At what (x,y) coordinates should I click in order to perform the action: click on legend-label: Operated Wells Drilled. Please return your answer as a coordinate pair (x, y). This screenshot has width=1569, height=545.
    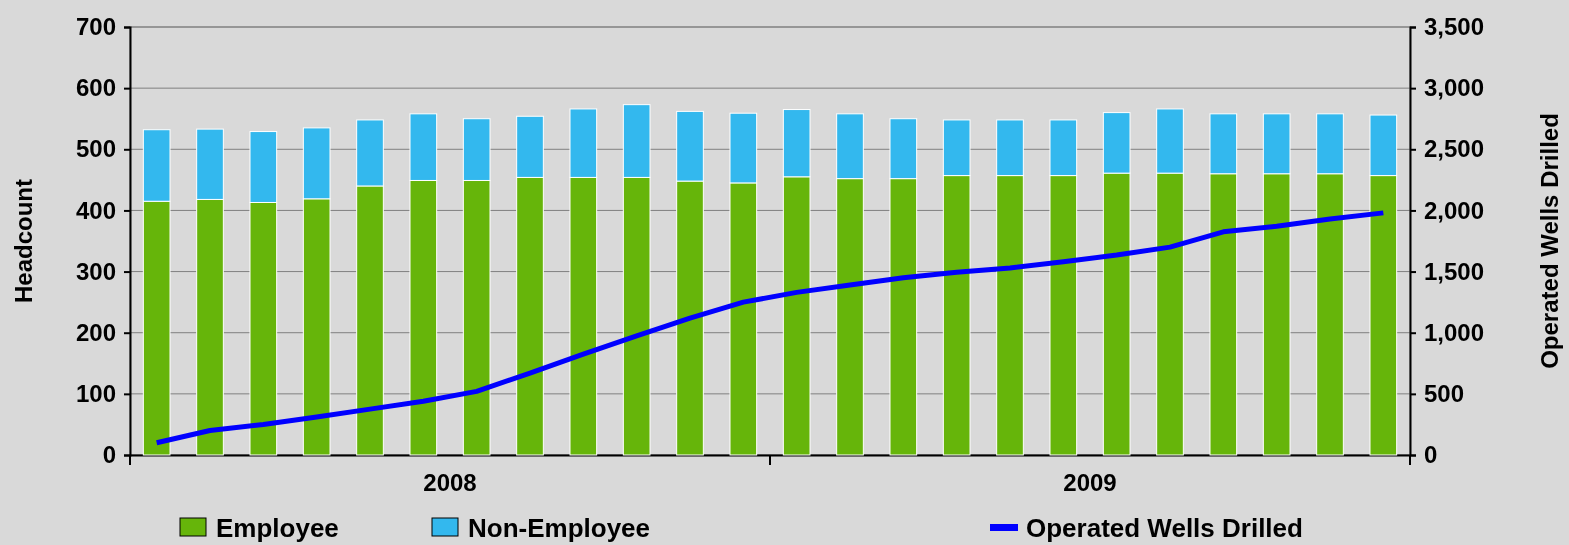
    Looking at the image, I should click on (1164, 528).